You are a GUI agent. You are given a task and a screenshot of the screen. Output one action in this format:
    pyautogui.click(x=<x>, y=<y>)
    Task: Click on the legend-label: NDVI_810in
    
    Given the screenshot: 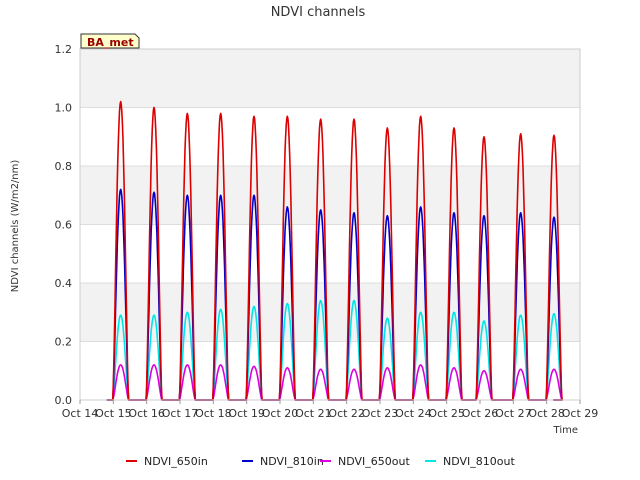 What is the action you would take?
    pyautogui.click(x=292, y=461)
    